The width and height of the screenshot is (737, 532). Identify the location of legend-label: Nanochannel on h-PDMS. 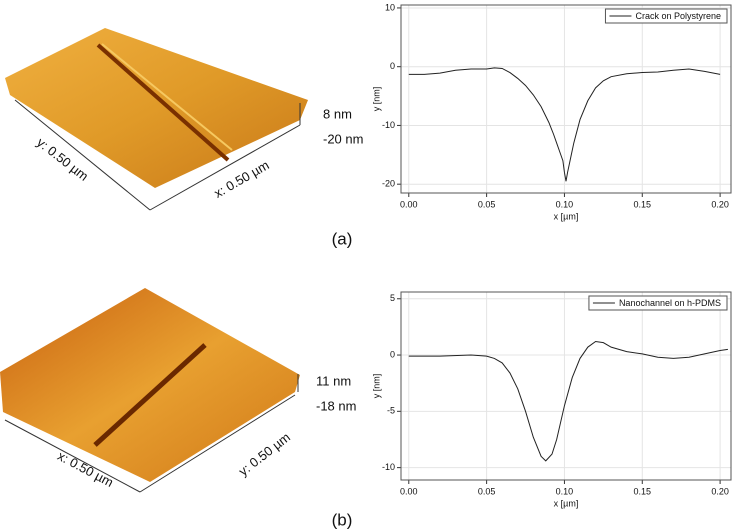
(670, 303).